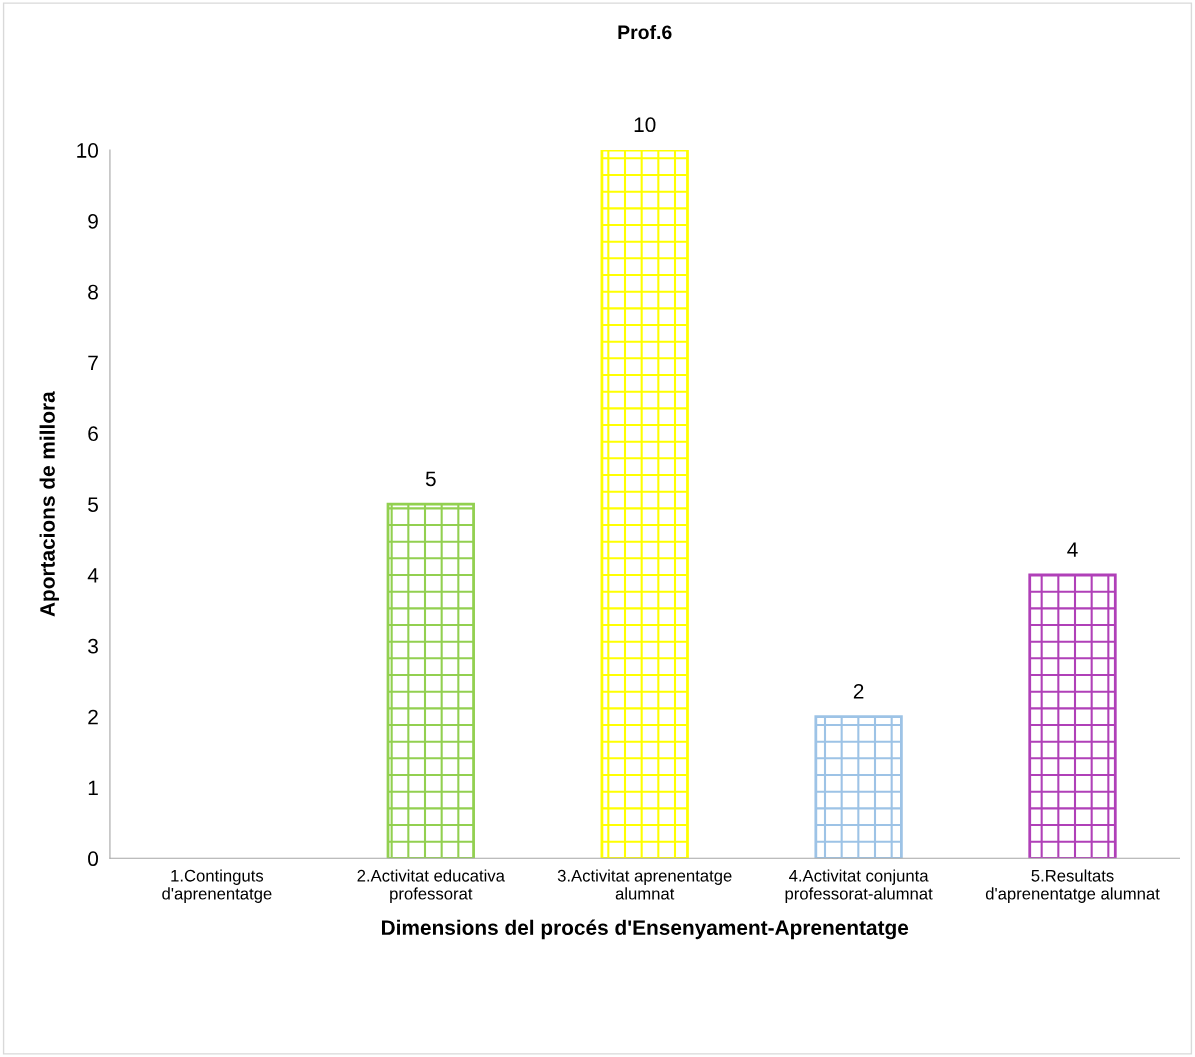 The width and height of the screenshot is (1195, 1057). I want to click on x-tick-label: 3.Activitat aprenentatge alumnat, so click(644, 884).